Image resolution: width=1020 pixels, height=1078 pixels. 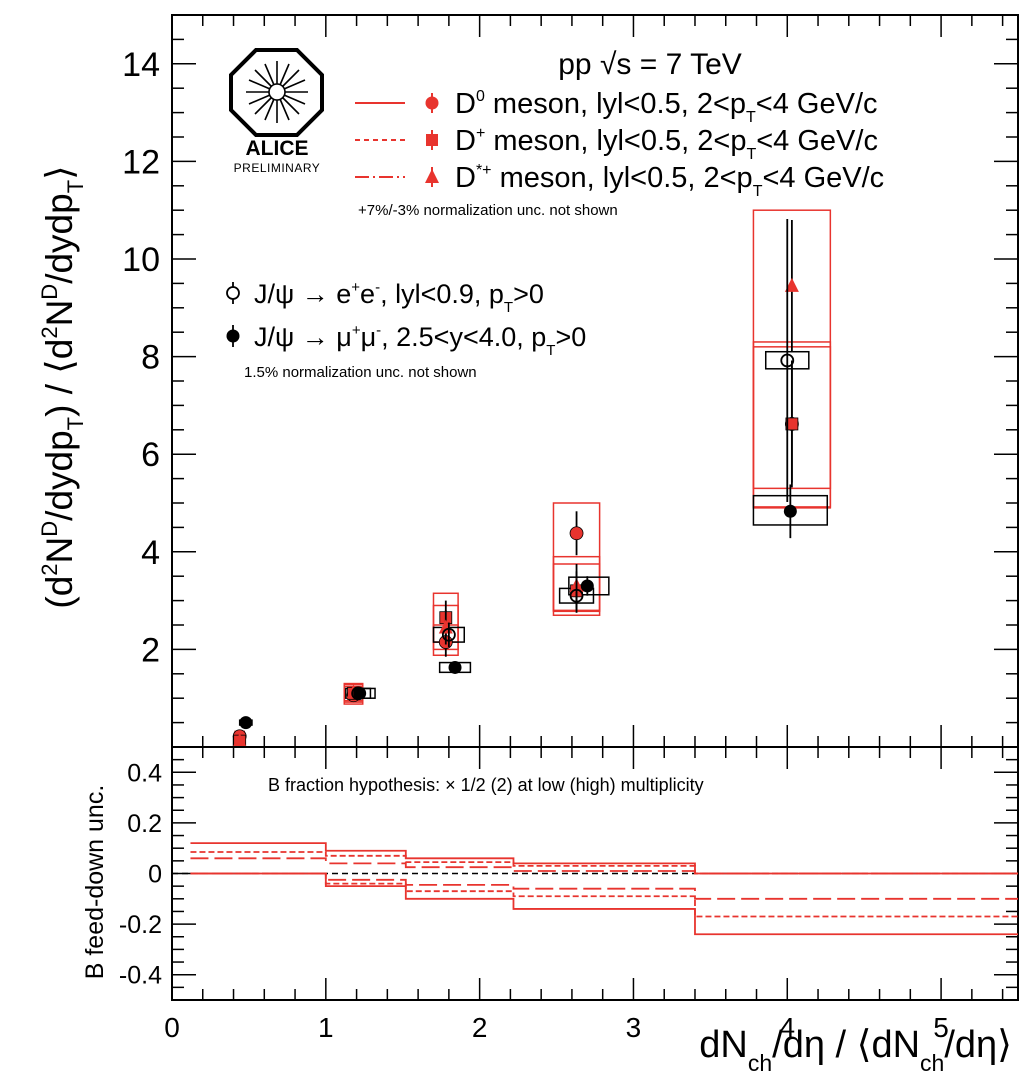 I want to click on x-tick-label: 2, so click(x=480, y=1027).